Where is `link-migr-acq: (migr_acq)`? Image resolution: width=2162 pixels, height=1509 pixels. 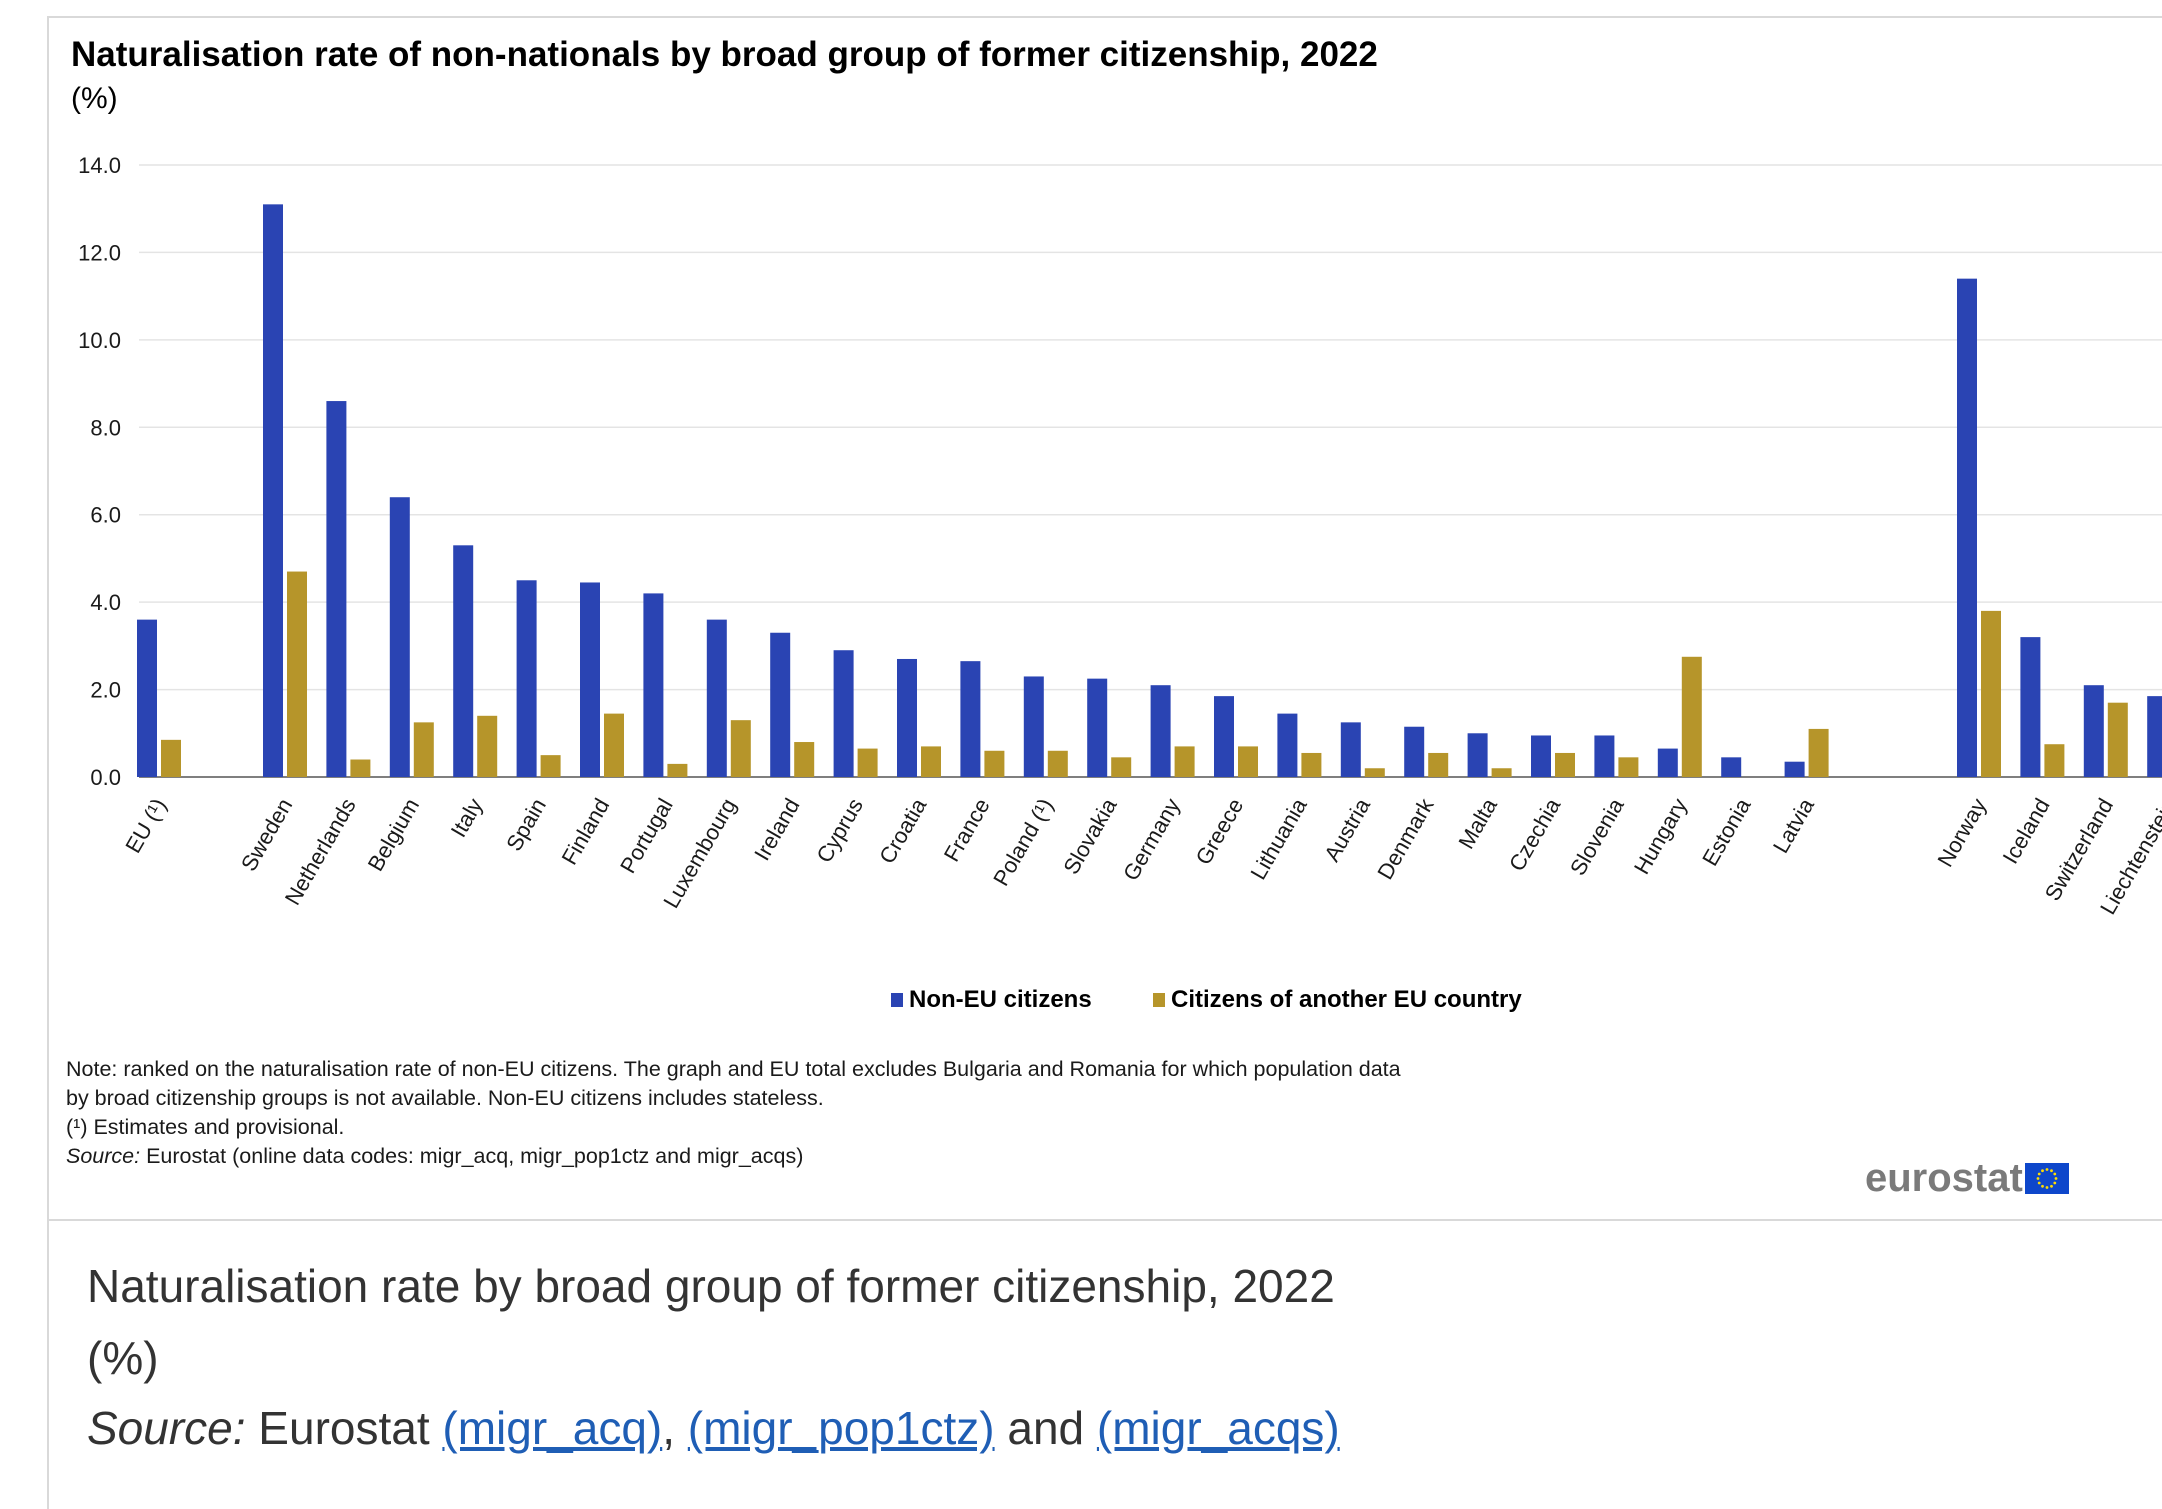 link-migr-acq: (migr_acq) is located at coordinates (552, 1428).